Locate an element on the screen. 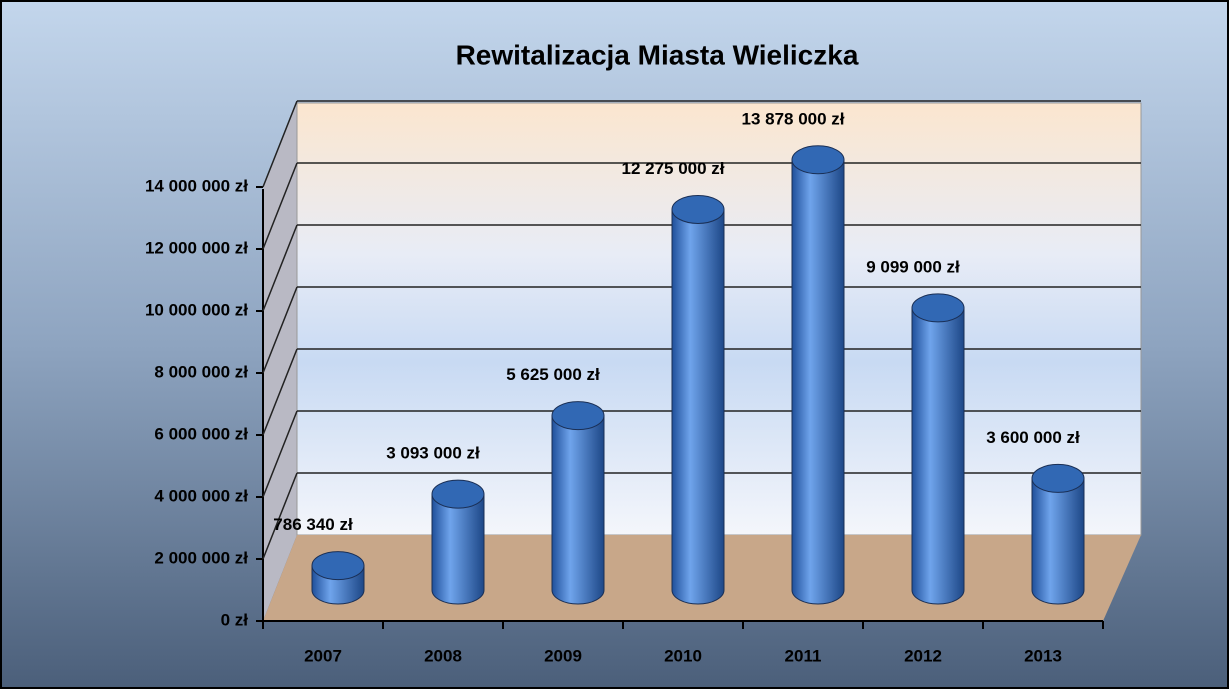  data-label: 786 340 zł is located at coordinates (313, 524).